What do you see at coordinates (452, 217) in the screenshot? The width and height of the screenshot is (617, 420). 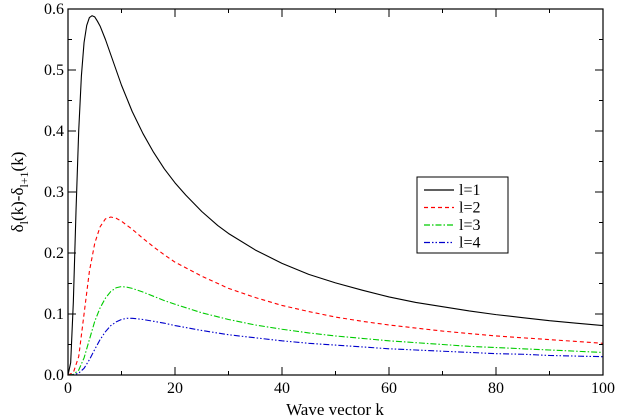 I see `legend-items: l=1l=2l=3l=4` at bounding box center [452, 217].